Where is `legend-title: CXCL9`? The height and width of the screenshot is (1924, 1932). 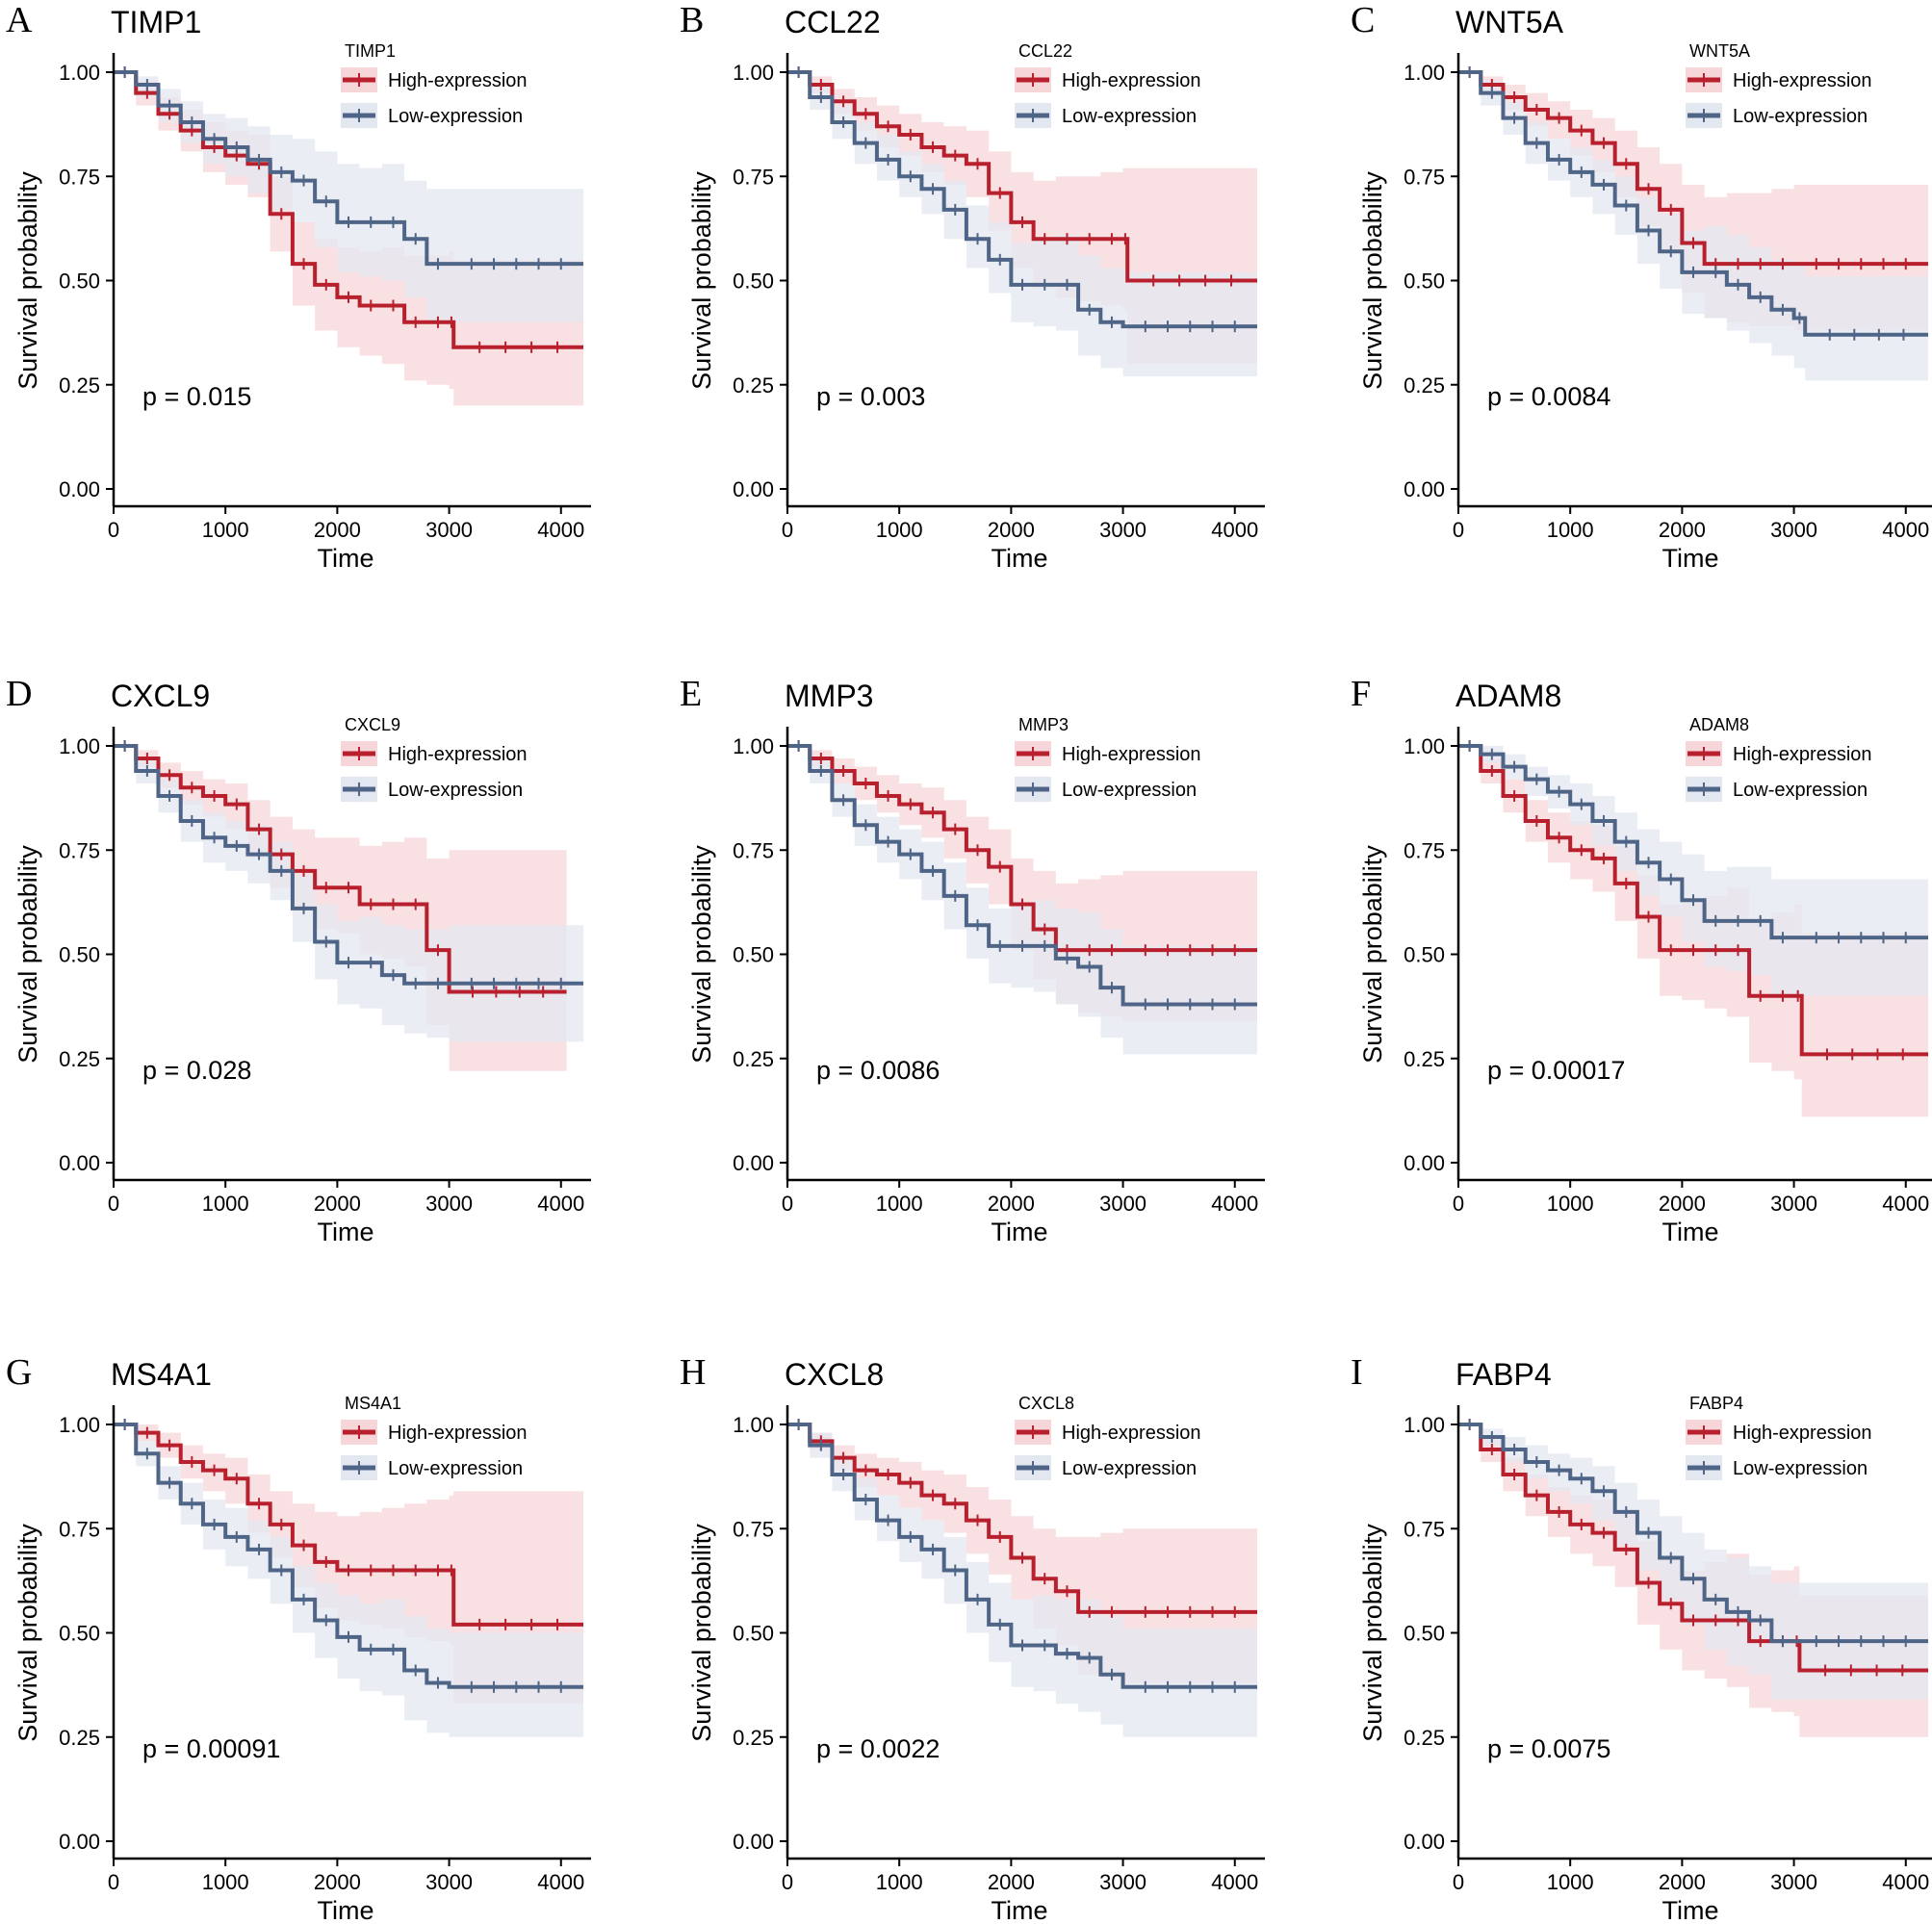 legend-title: CXCL9 is located at coordinates (372, 724).